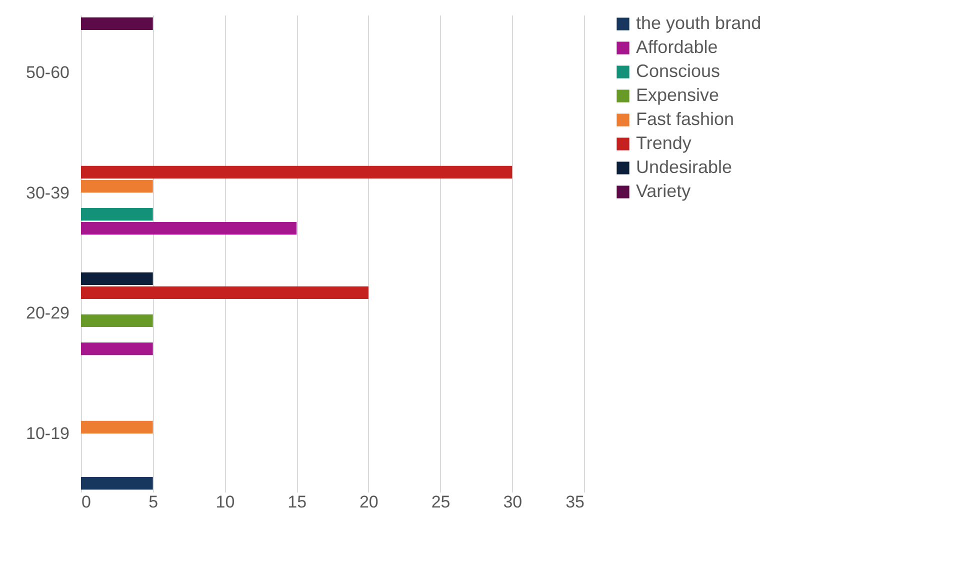 The image size is (962, 580). I want to click on legend-label: Trendy, so click(664, 143).